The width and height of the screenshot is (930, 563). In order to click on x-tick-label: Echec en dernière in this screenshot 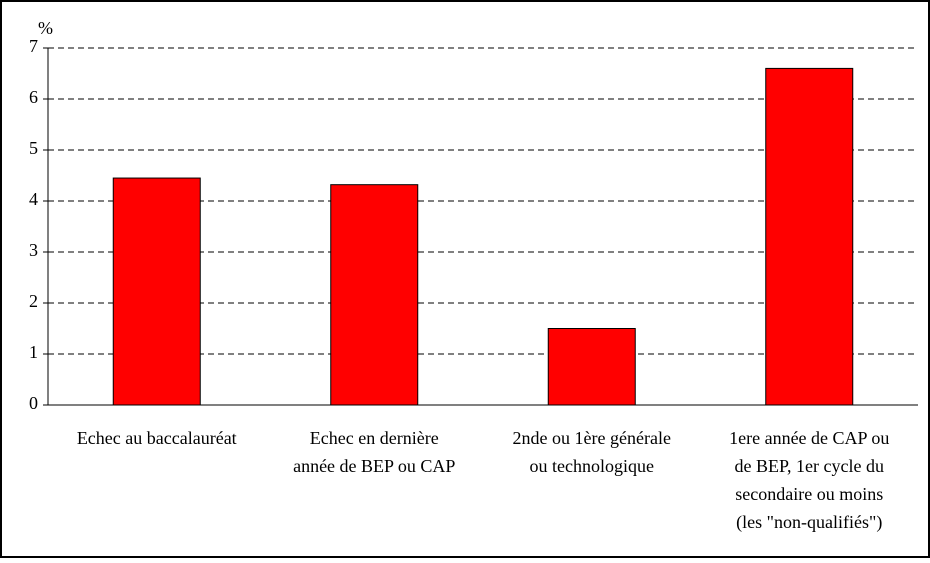, I will do `click(374, 438)`.